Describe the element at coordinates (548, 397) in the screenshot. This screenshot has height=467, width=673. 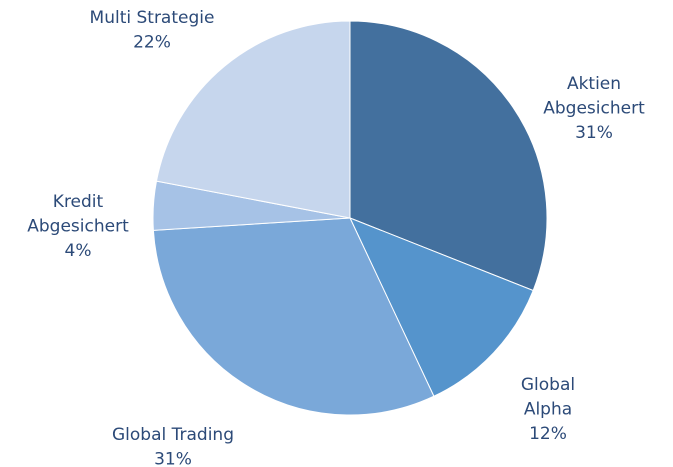
I see `slice-label: Global Alpha` at that location.